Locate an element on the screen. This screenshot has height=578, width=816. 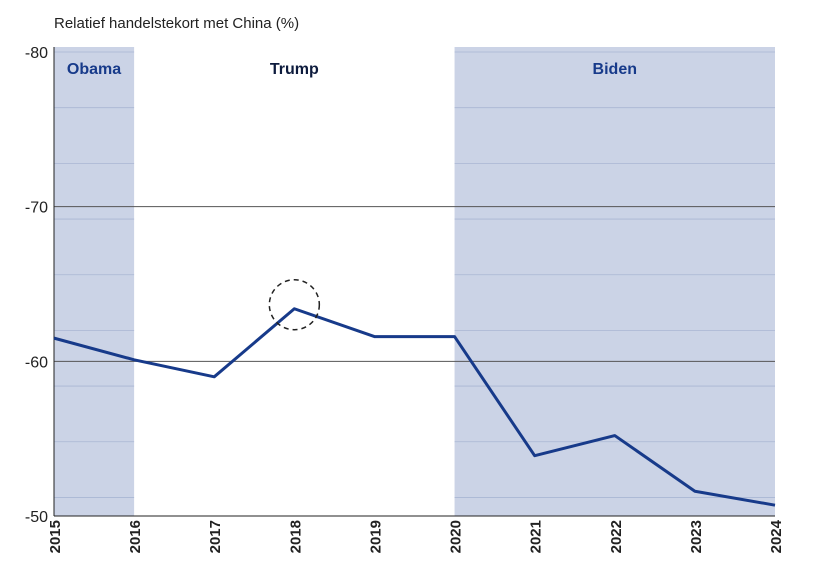
x-tick-label: 2023 is located at coordinates (696, 536).